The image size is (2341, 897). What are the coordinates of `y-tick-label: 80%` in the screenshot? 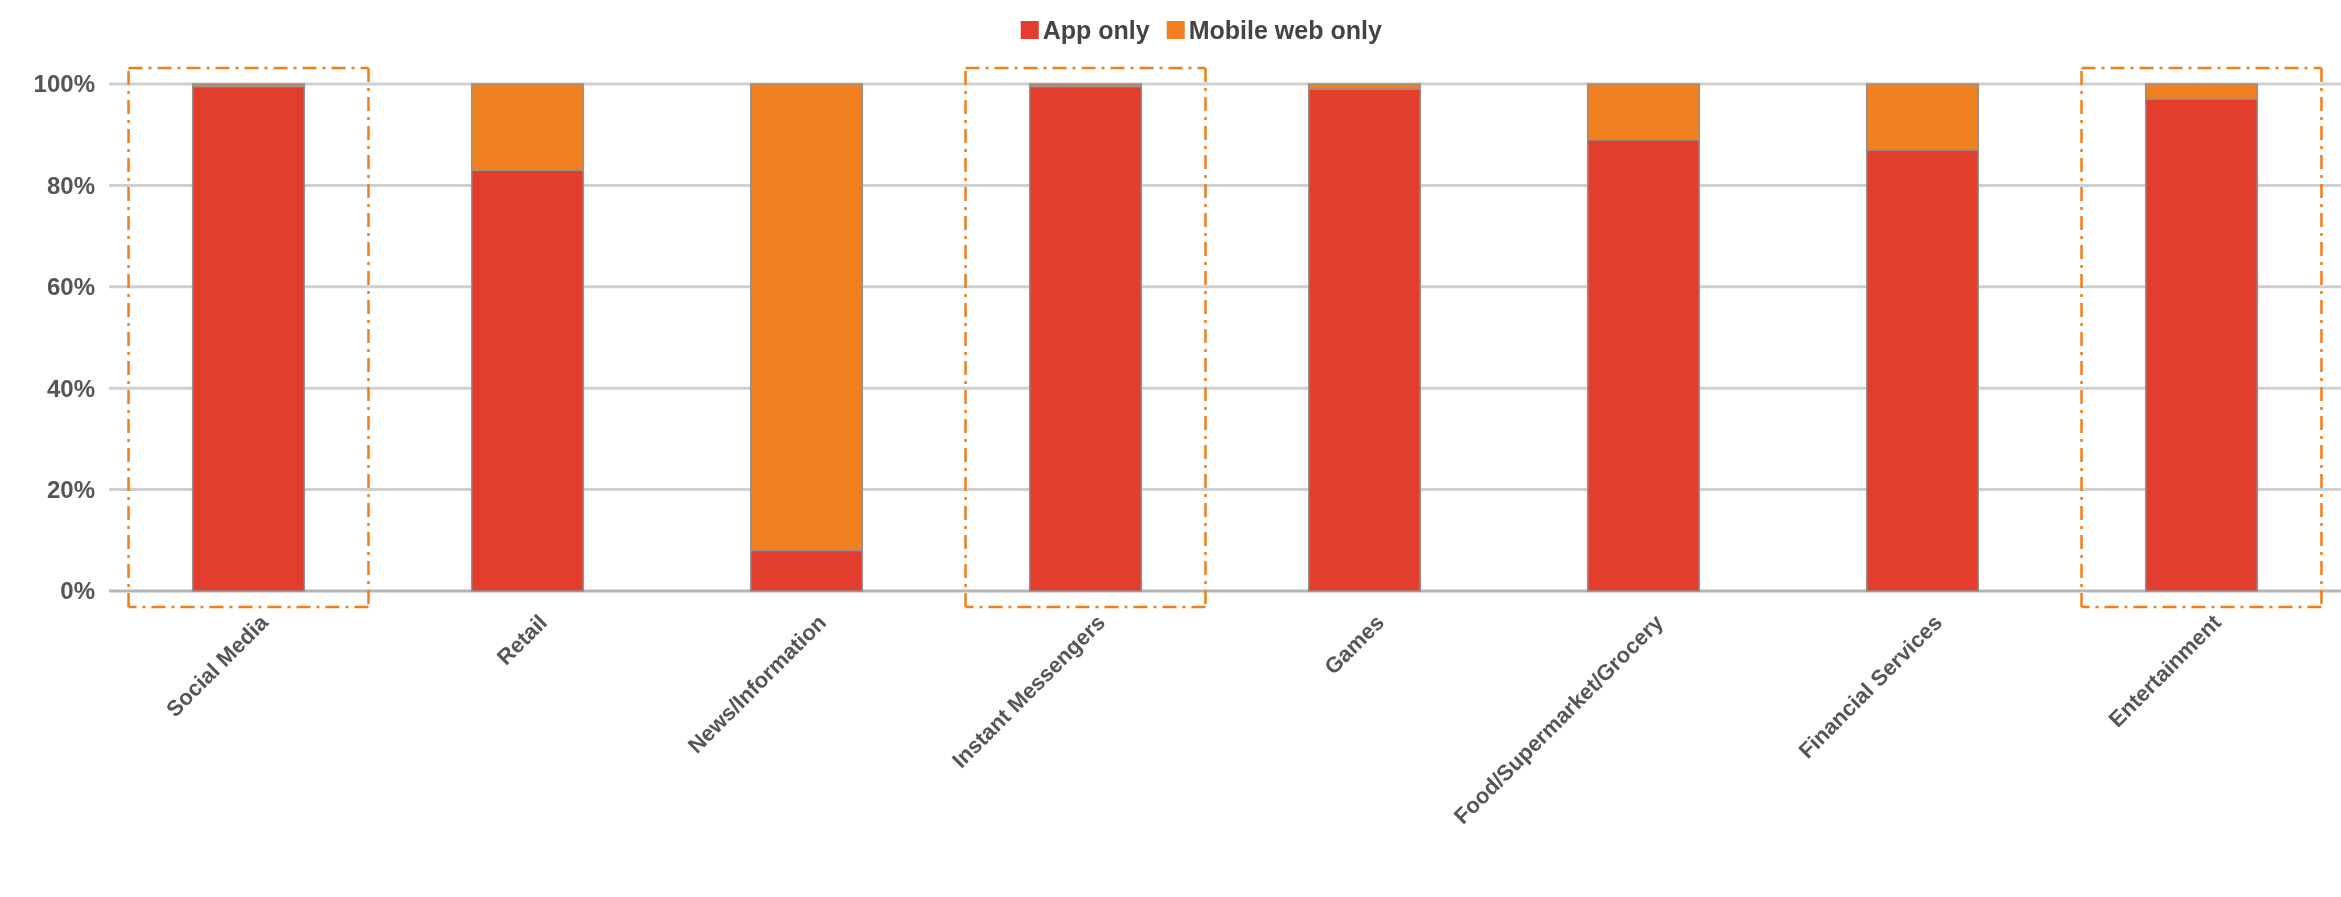 It's located at (70, 185).